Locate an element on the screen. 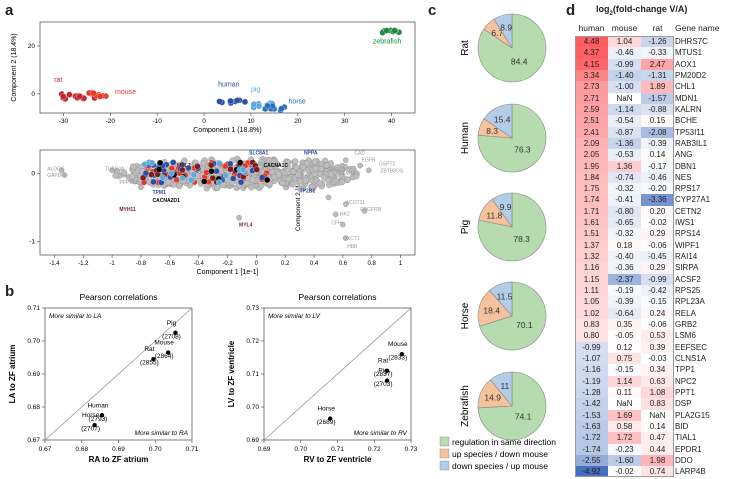 The width and height of the screenshot is (738, 479). heatmap-cell: -0.05 is located at coordinates (624, 336).